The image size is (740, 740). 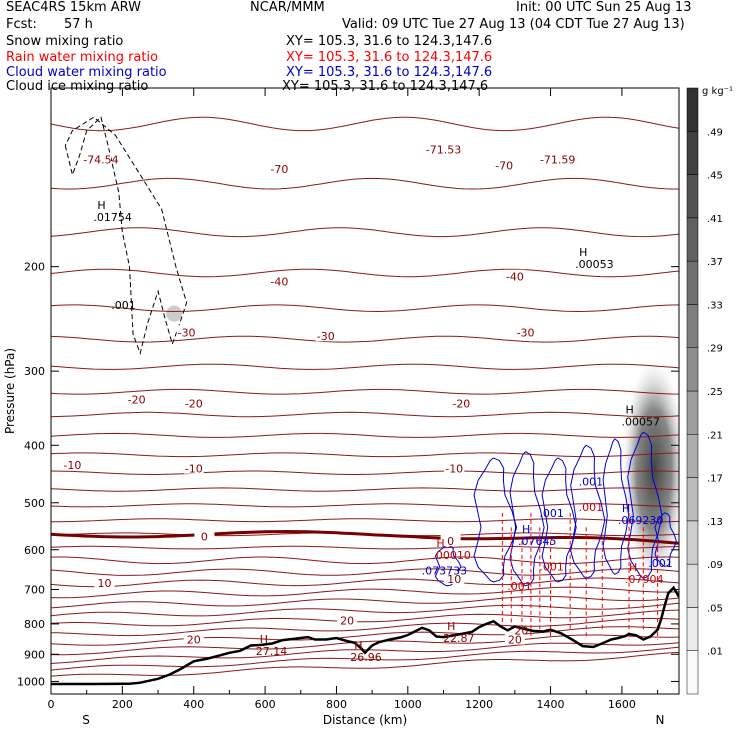 I want to click on colorbar-label: .45, so click(x=715, y=176).